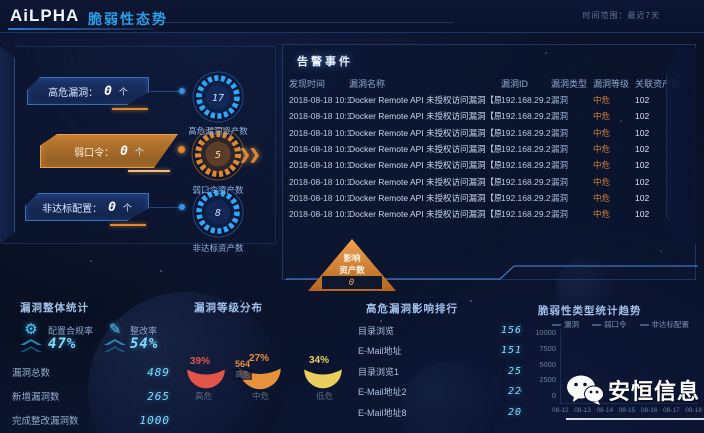 This screenshot has height=433, width=704. I want to click on distribution-tooltip: 564 高危, so click(242, 369).